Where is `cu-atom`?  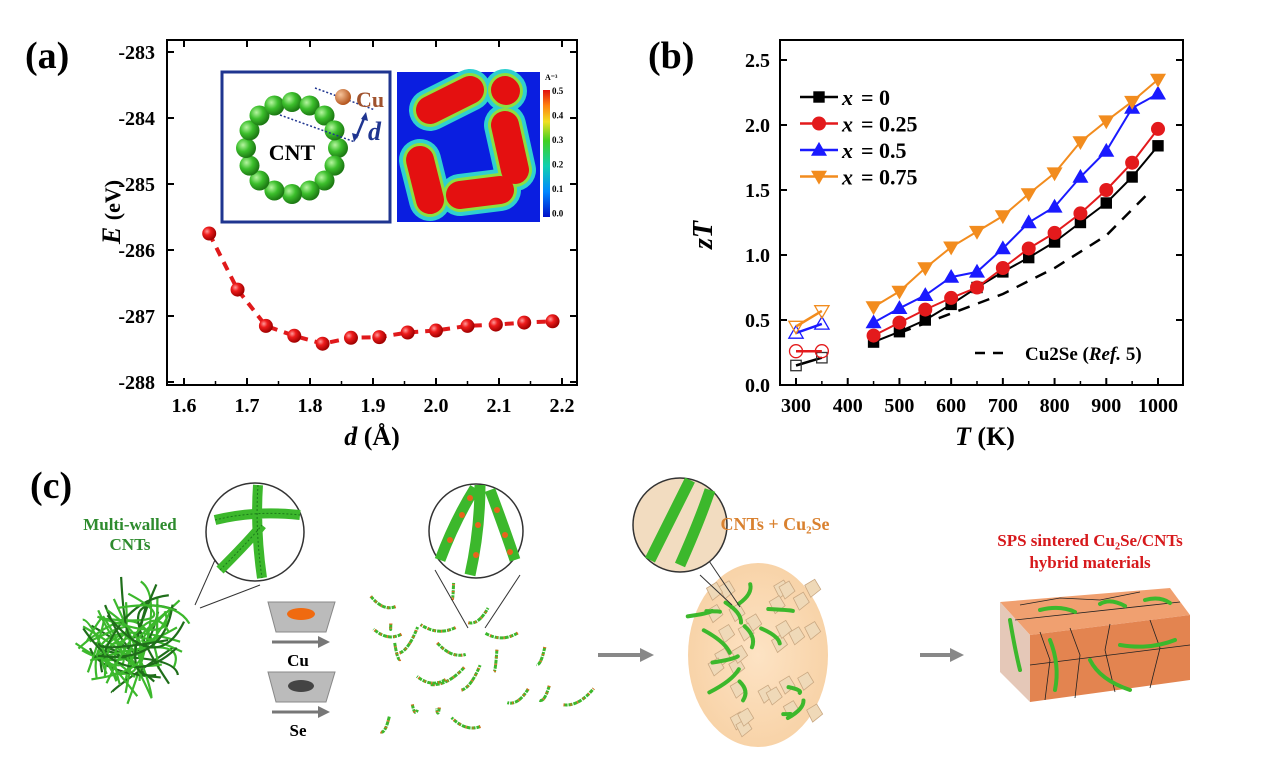 cu-atom is located at coordinates (343, 97).